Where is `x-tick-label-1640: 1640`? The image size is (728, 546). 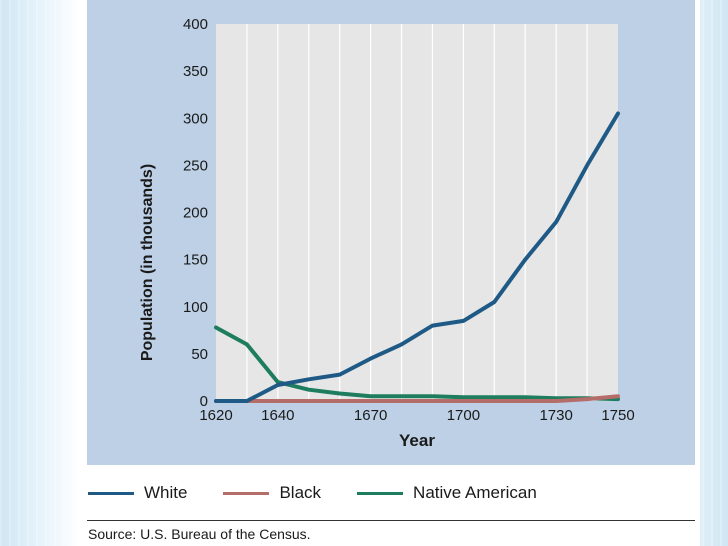 x-tick-label-1640: 1640 is located at coordinates (277, 415).